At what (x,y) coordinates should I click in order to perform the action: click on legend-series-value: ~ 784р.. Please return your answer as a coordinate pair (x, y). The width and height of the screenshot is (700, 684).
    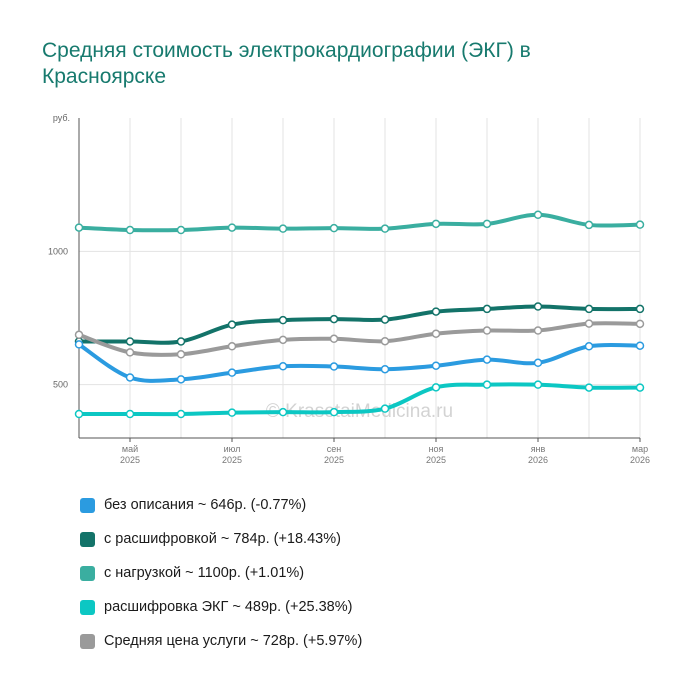
    Looking at the image, I should click on (245, 539).